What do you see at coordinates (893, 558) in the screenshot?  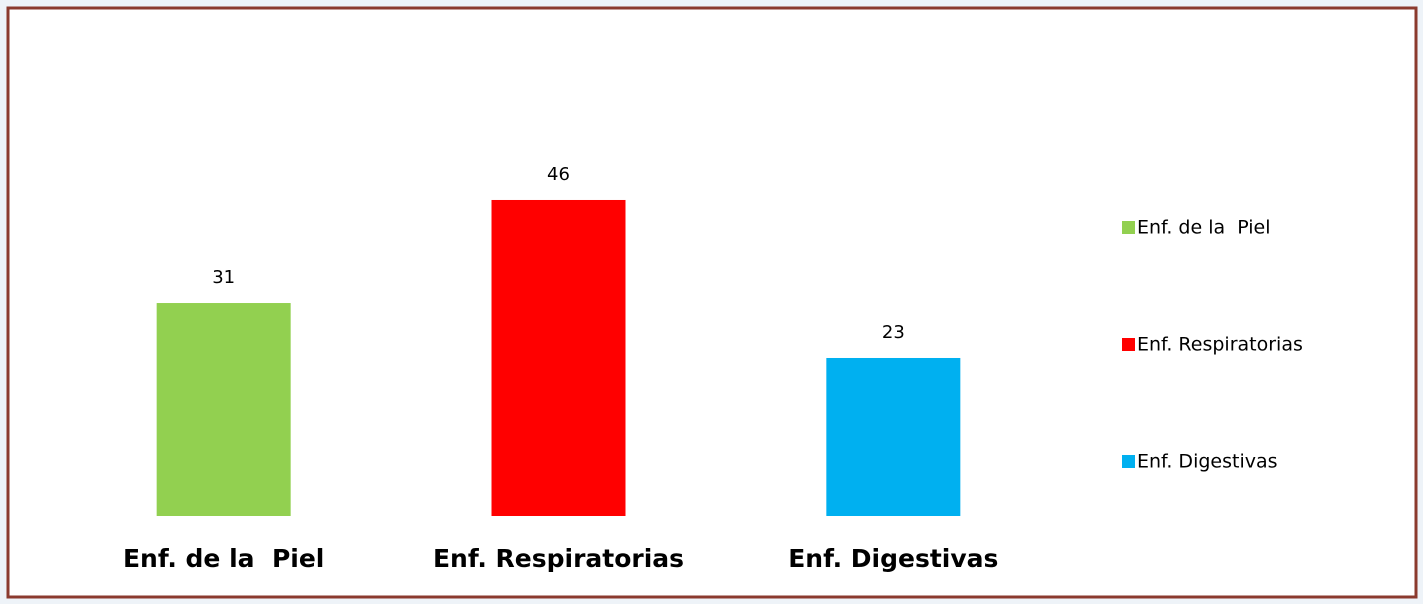 I see `x-tick-label: Enf. Digestivas` at bounding box center [893, 558].